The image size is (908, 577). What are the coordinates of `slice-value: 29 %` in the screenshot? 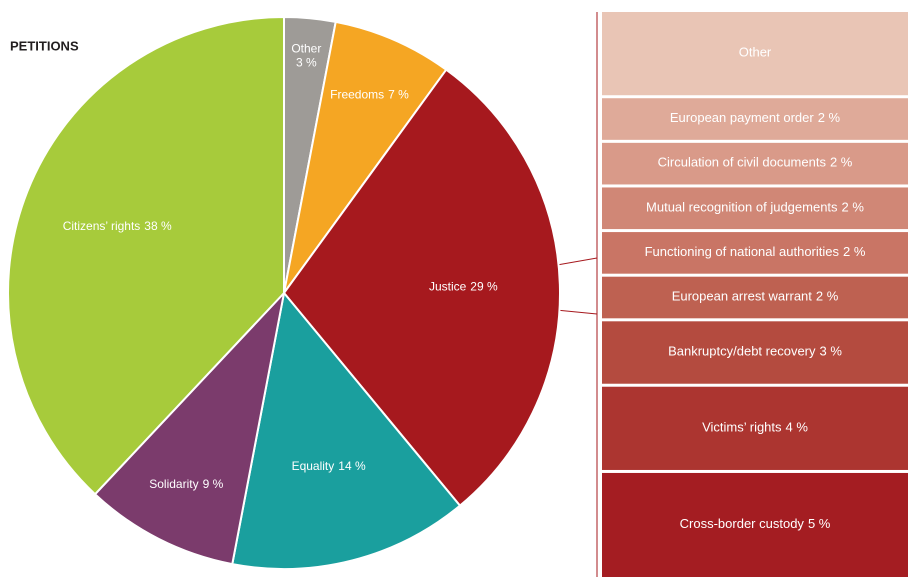 It's located at (484, 287).